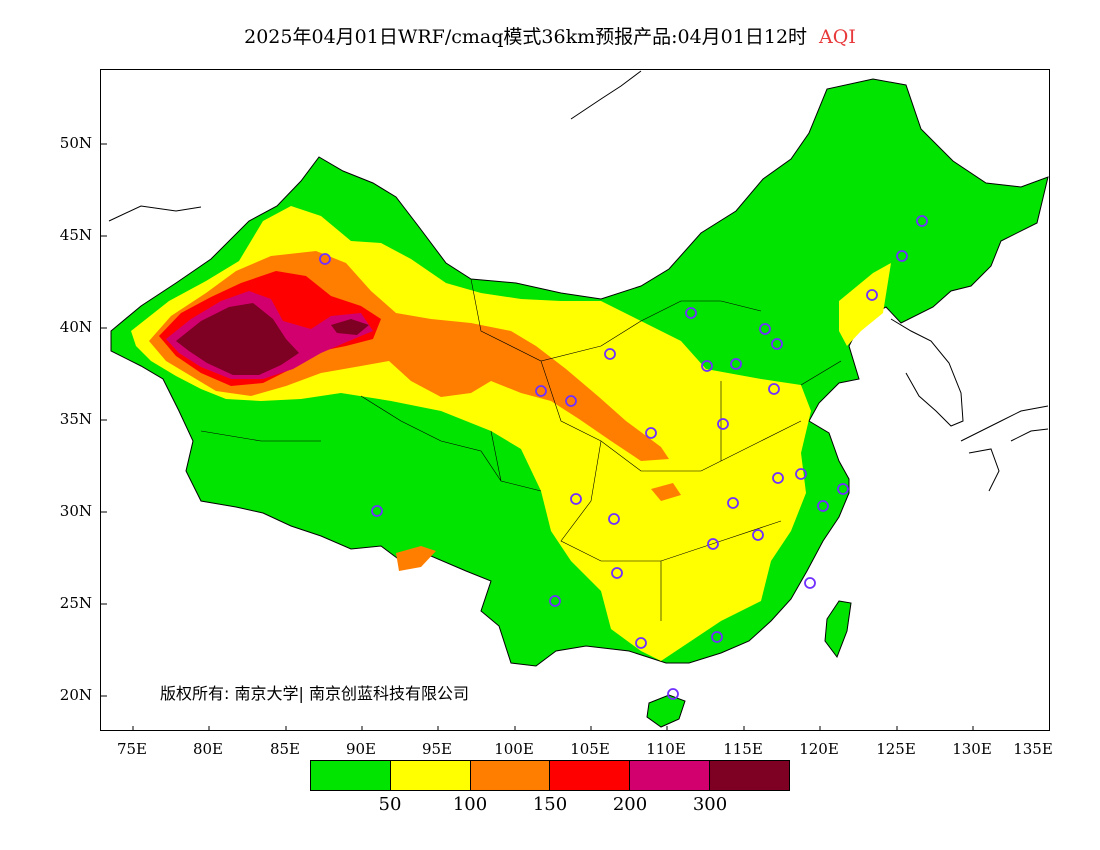  Describe the element at coordinates (1033, 749) in the screenshot. I see `lon-tick-label: 135E` at that location.